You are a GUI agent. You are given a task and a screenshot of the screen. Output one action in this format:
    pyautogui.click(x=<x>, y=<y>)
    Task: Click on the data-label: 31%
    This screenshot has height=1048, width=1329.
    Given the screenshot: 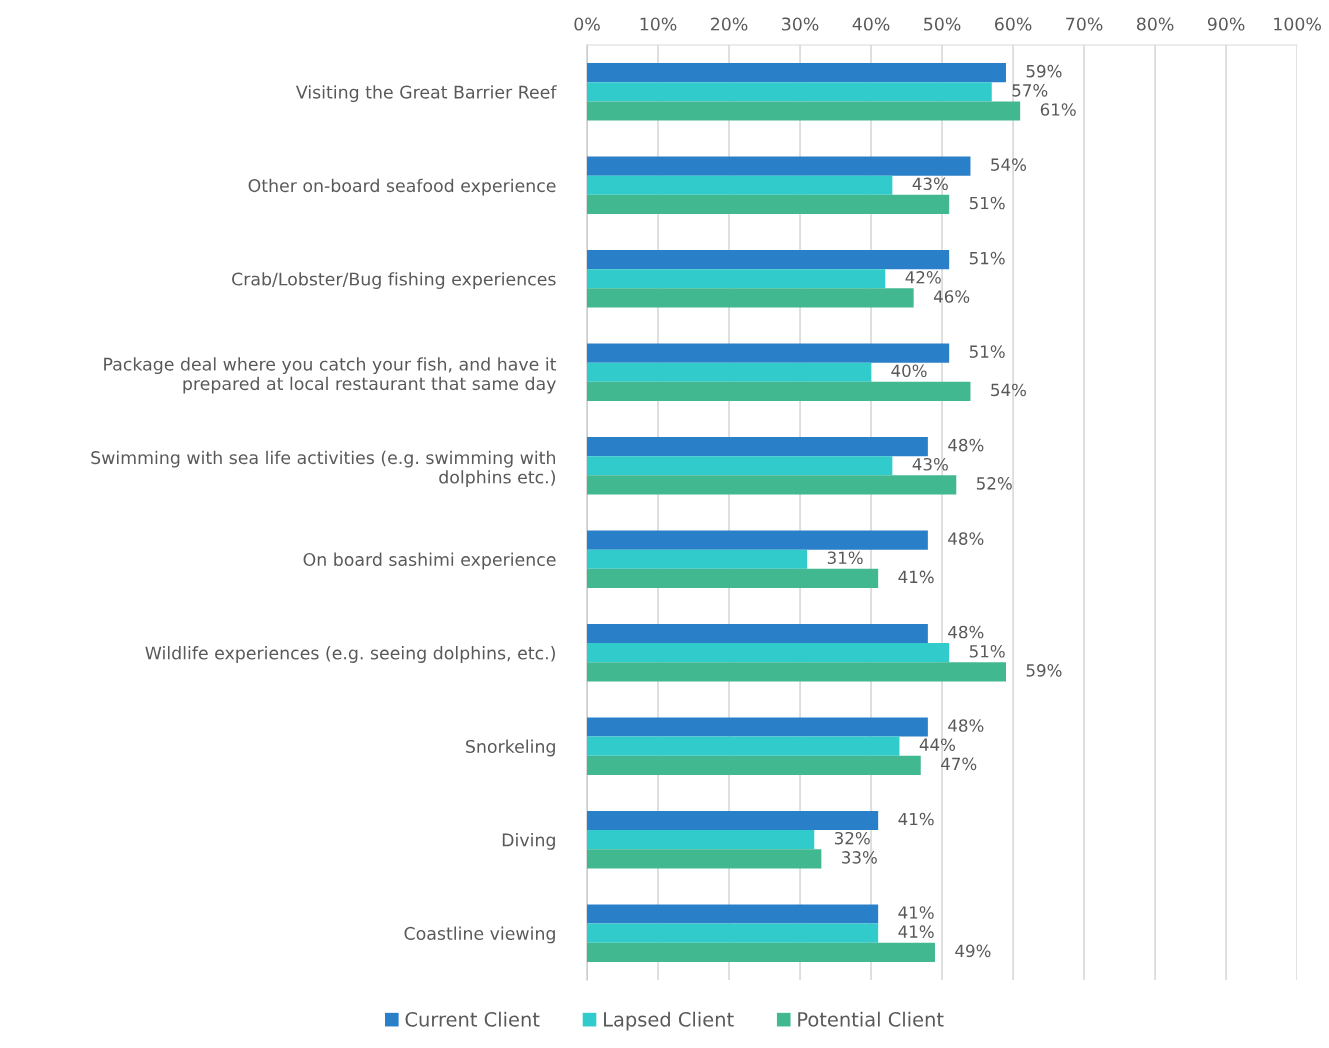 What is the action you would take?
    pyautogui.click(x=845, y=558)
    